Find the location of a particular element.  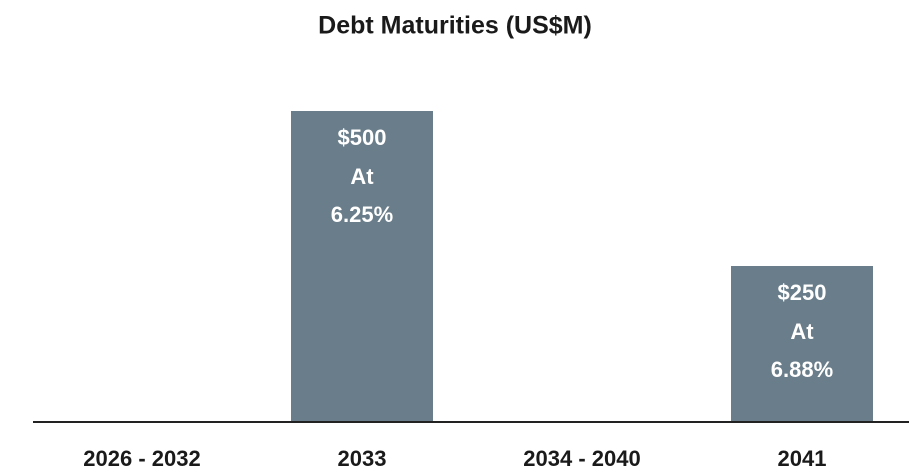

data-label: $250 is located at coordinates (802, 292).